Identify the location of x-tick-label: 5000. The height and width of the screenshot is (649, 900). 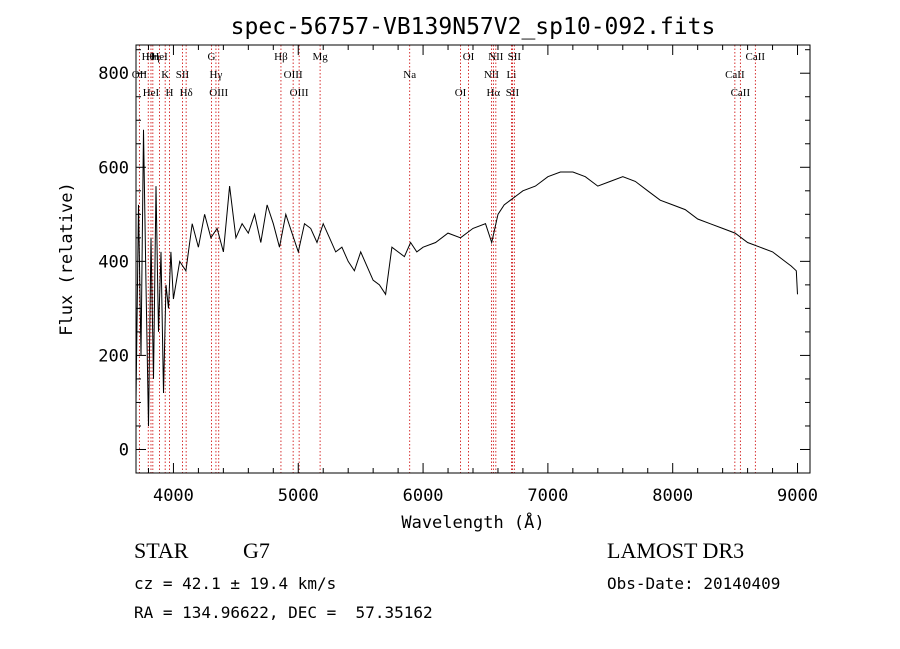
(298, 496).